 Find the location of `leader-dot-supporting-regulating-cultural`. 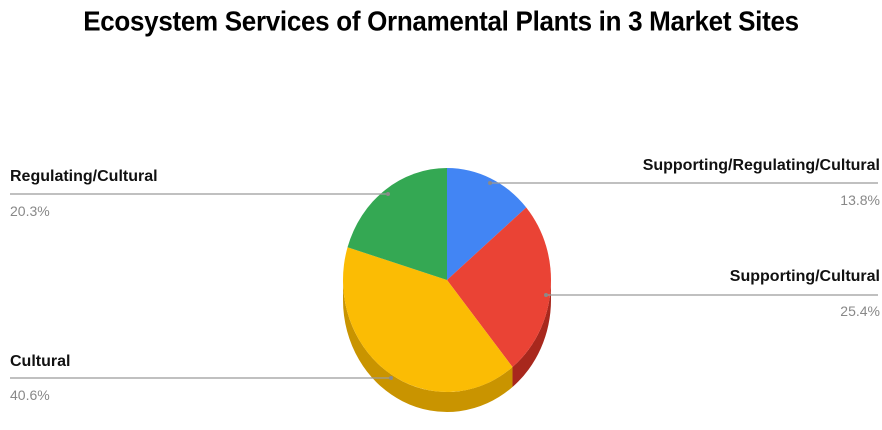

leader-dot-supporting-regulating-cultural is located at coordinates (490, 183).